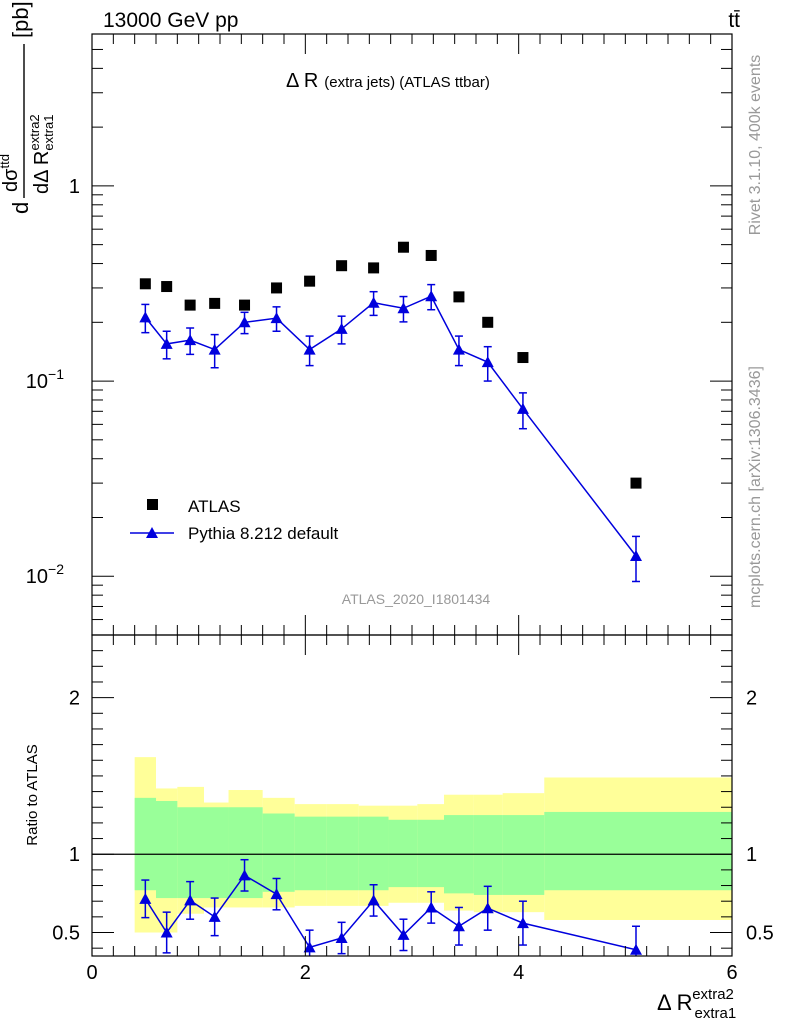 This screenshot has width=786, height=1024. I want to click on chart-title: Δ R (extra jets) (ATLAS ttbar), so click(388, 81).